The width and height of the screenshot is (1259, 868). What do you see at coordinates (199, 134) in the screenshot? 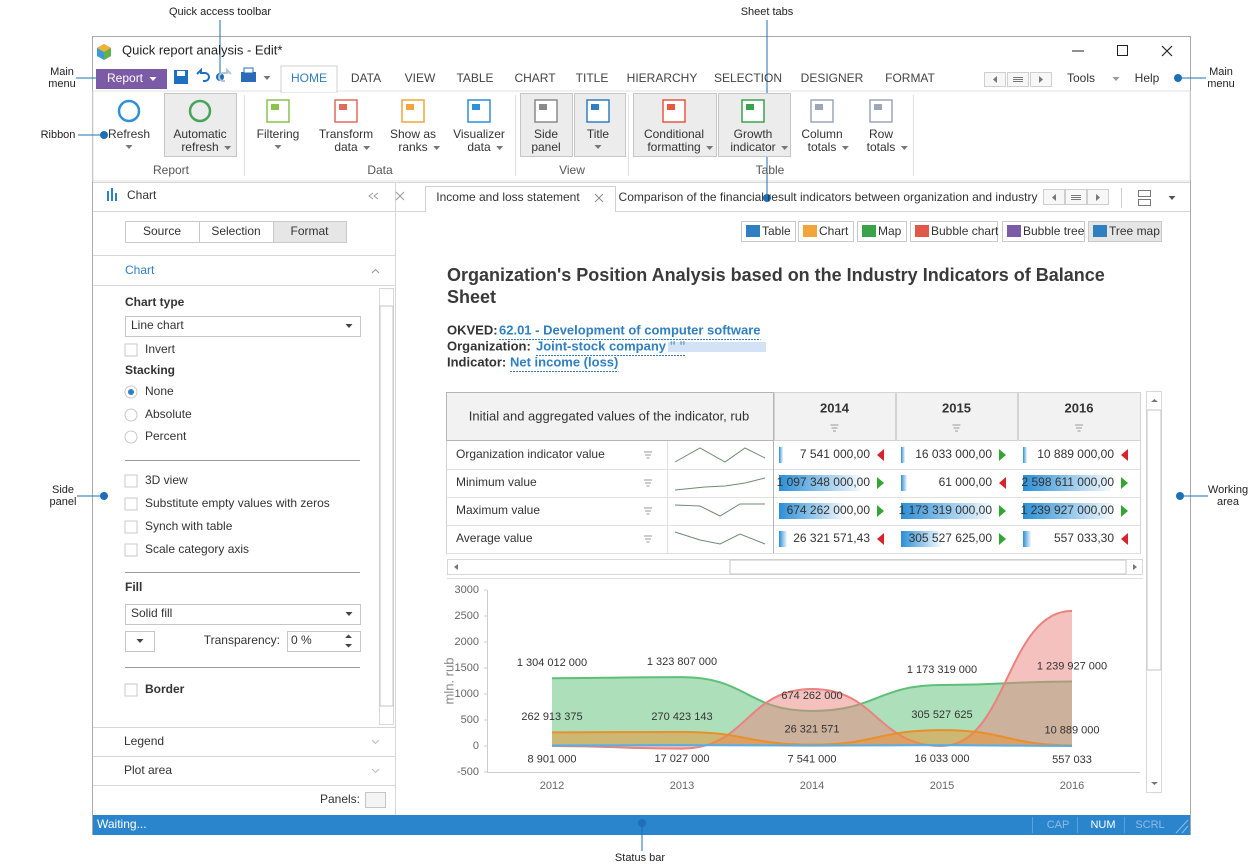
I see `ribbon-button-label: Automatic` at bounding box center [199, 134].